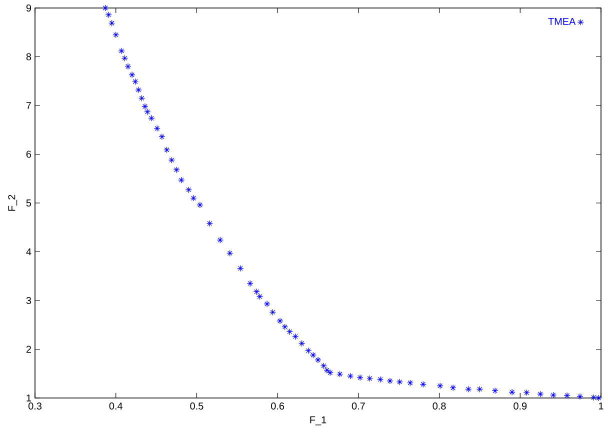  What do you see at coordinates (29, 56) in the screenshot?
I see `y-tick-label: 8` at bounding box center [29, 56].